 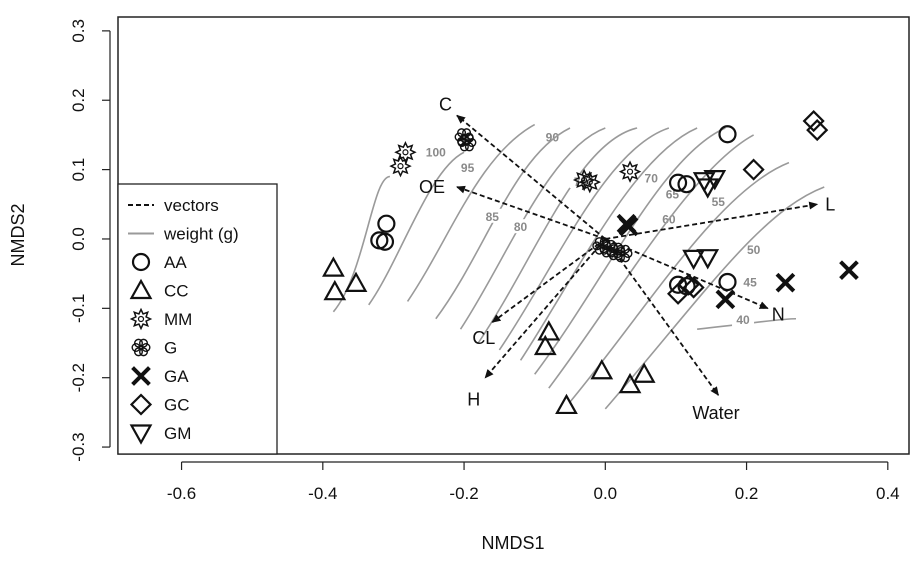 What do you see at coordinates (176, 291) in the screenshot?
I see `legend-label: CC` at bounding box center [176, 291].